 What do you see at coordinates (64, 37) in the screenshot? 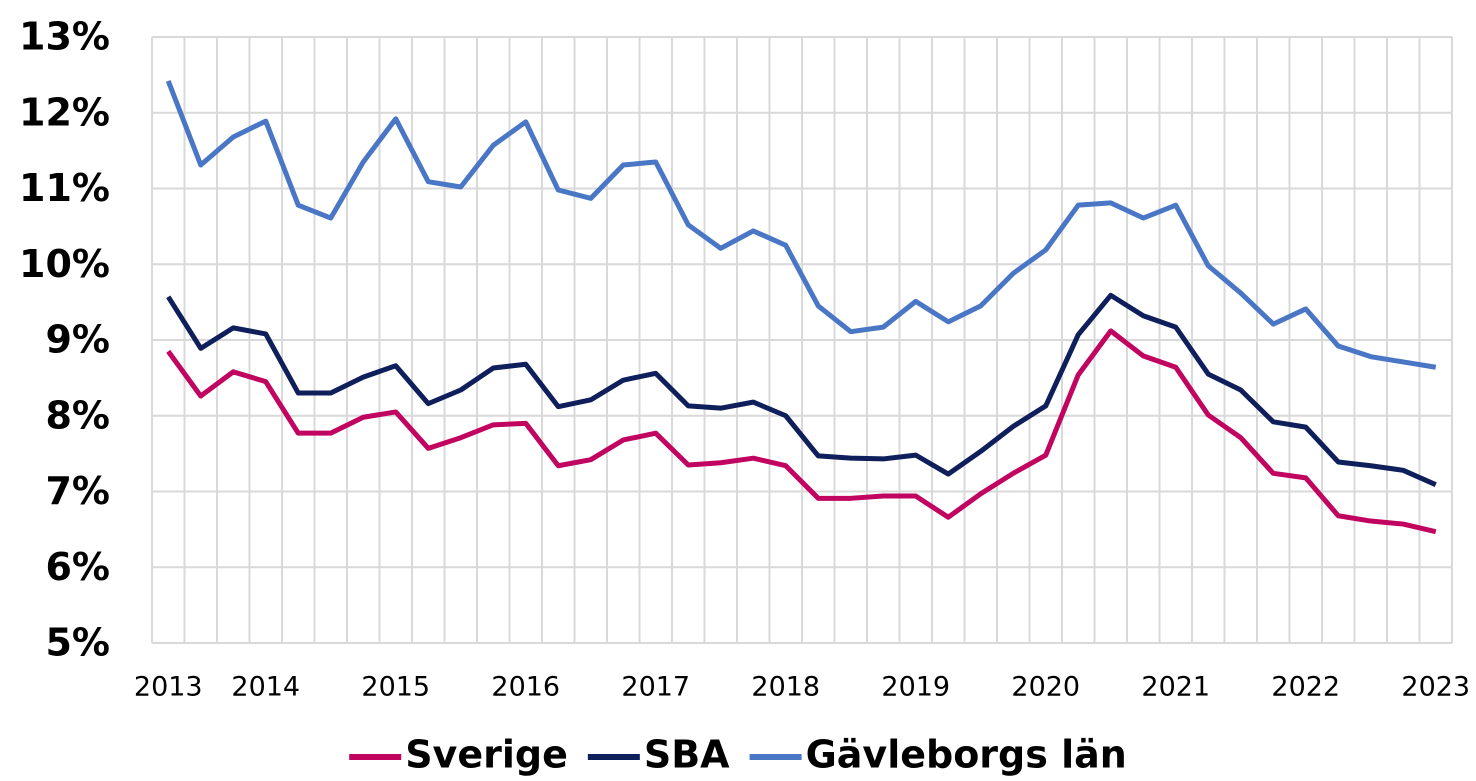
I see `y-tick-label: 13%` at bounding box center [64, 37].